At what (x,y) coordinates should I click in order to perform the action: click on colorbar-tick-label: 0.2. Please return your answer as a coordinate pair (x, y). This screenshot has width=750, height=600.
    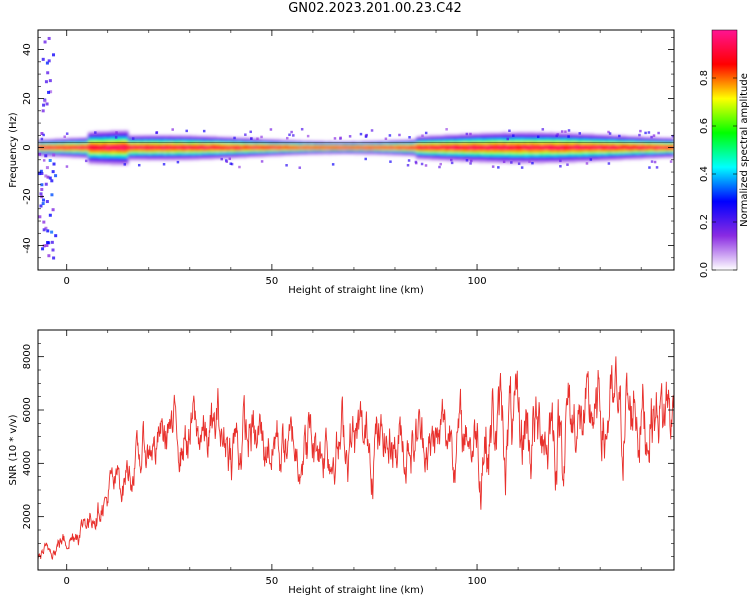
    Looking at the image, I should click on (704, 222).